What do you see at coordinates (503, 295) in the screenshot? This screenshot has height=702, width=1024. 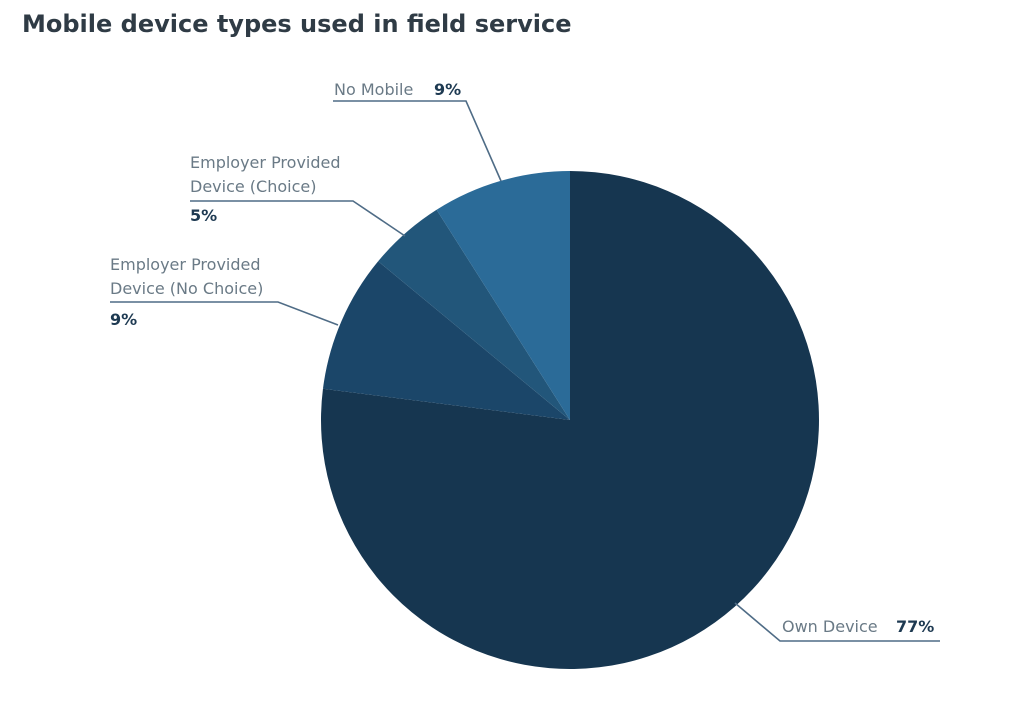 I see `pie-slice-no-mobile` at bounding box center [503, 295].